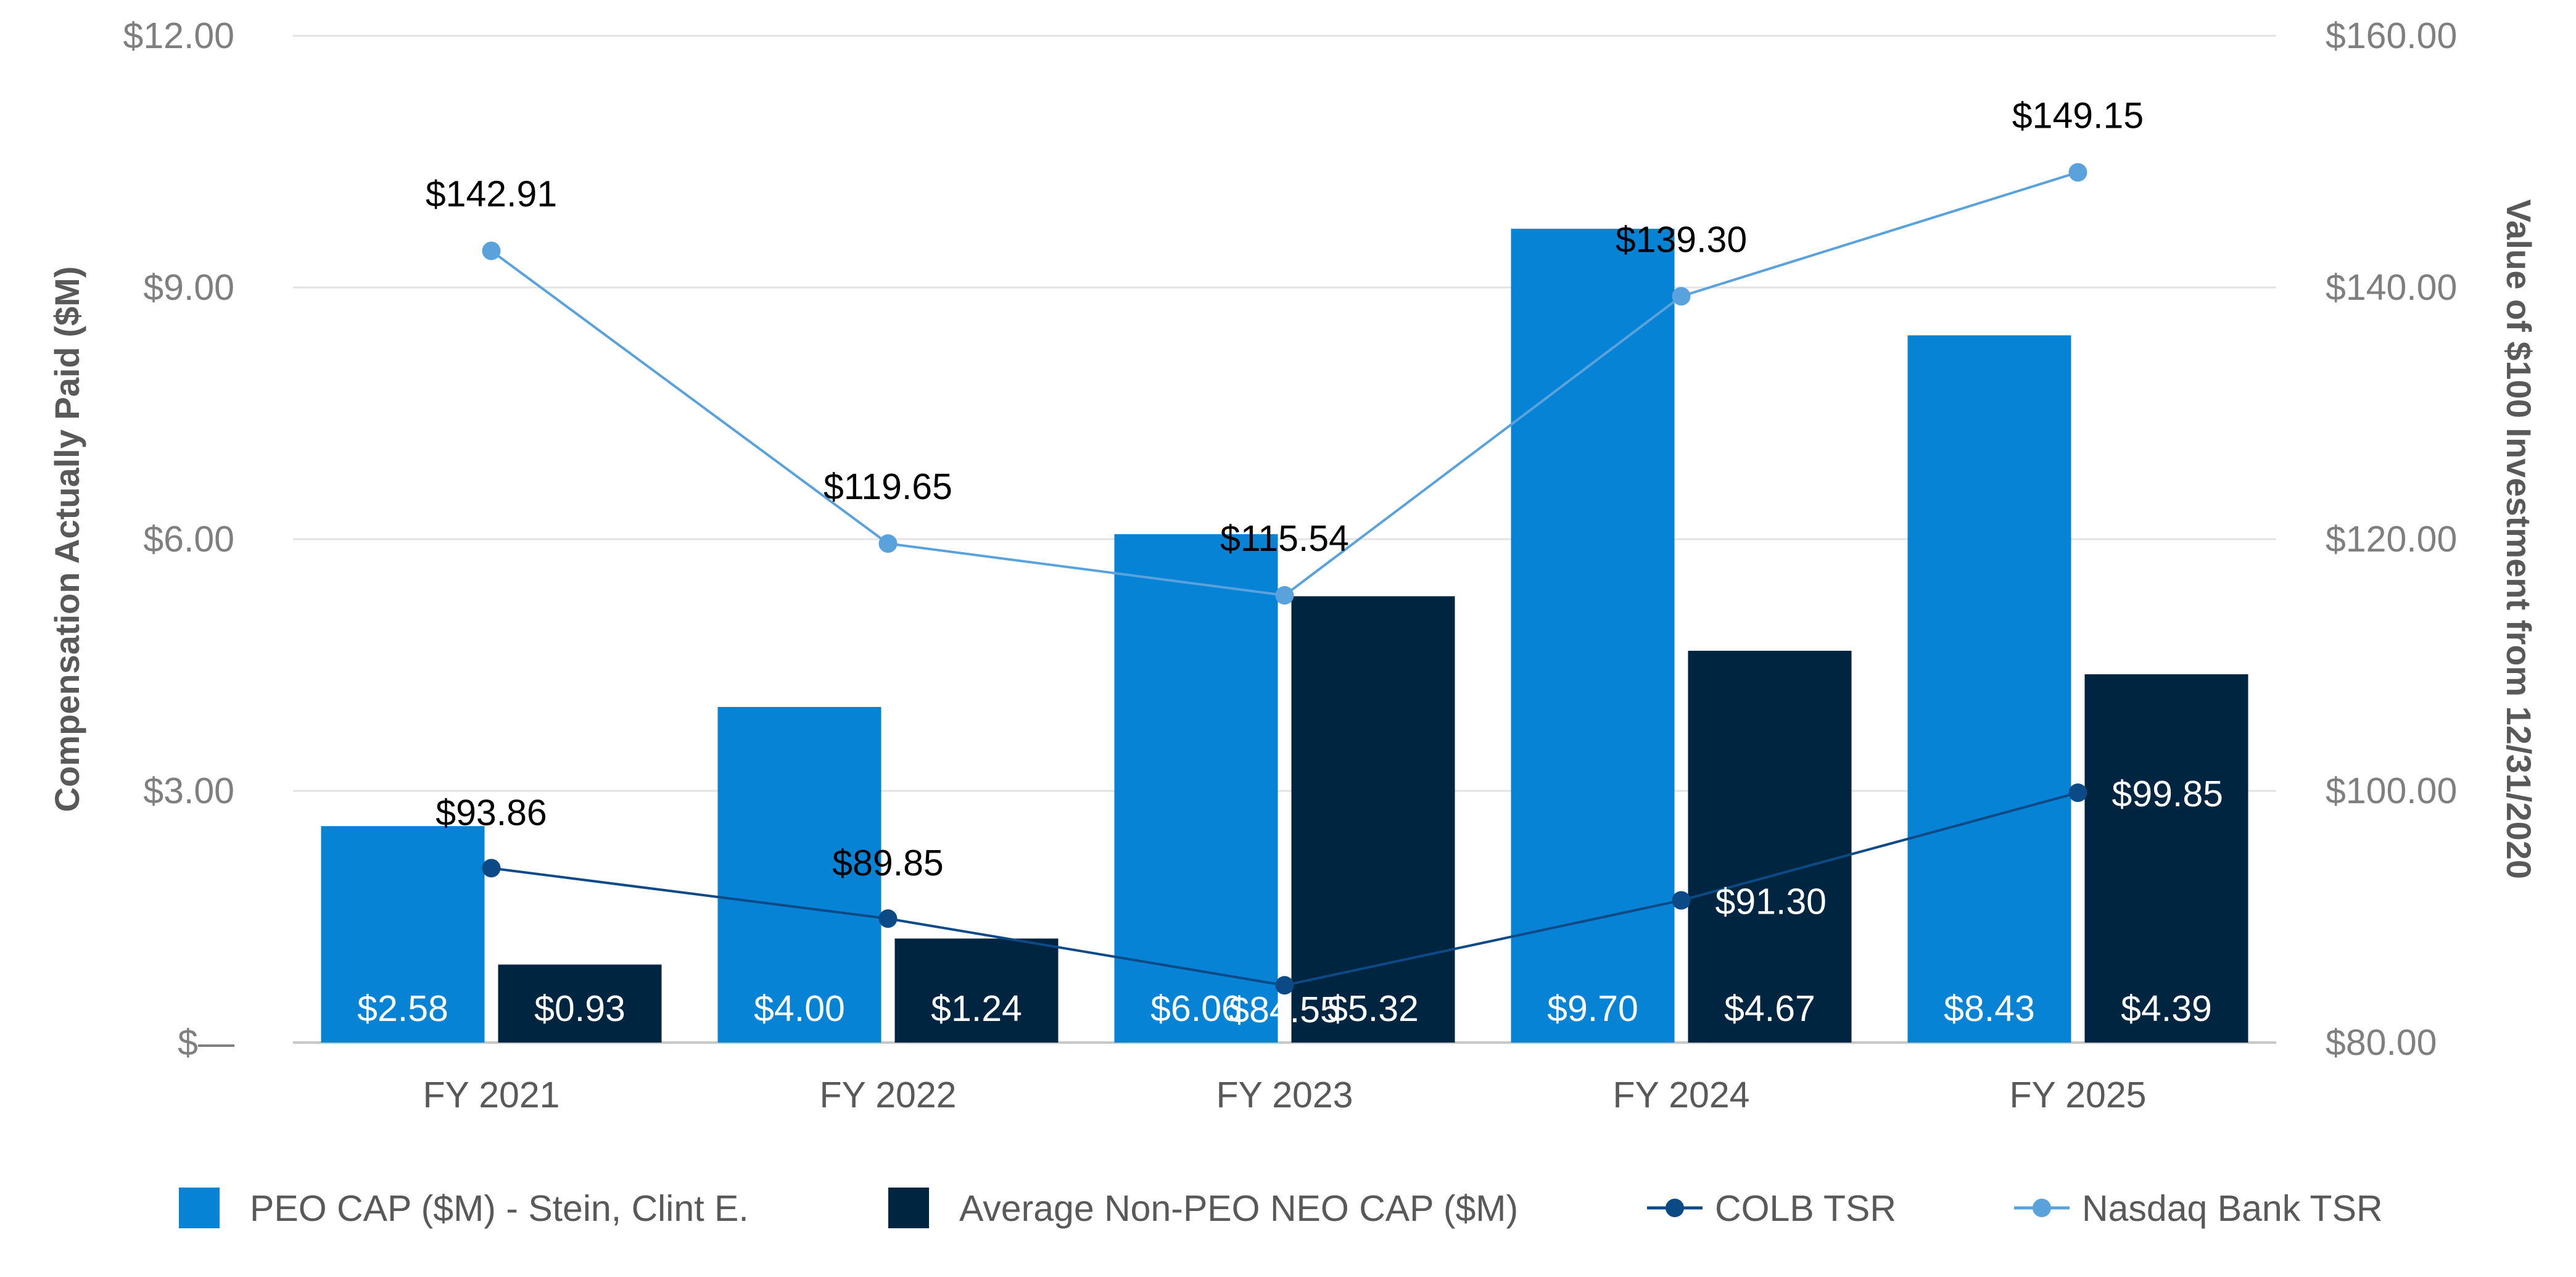 The width and height of the screenshot is (2576, 1277). I want to click on right-tick-label: $120.00, so click(2391, 540).